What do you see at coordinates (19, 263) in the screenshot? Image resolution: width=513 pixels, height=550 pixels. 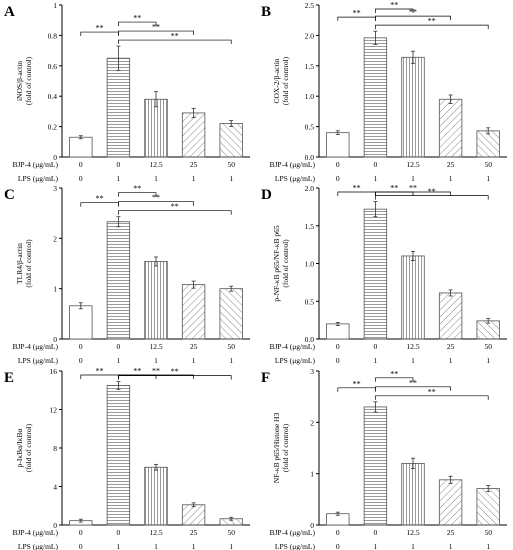 I see `y-axis-label: TLR4/β-actin` at bounding box center [19, 263].